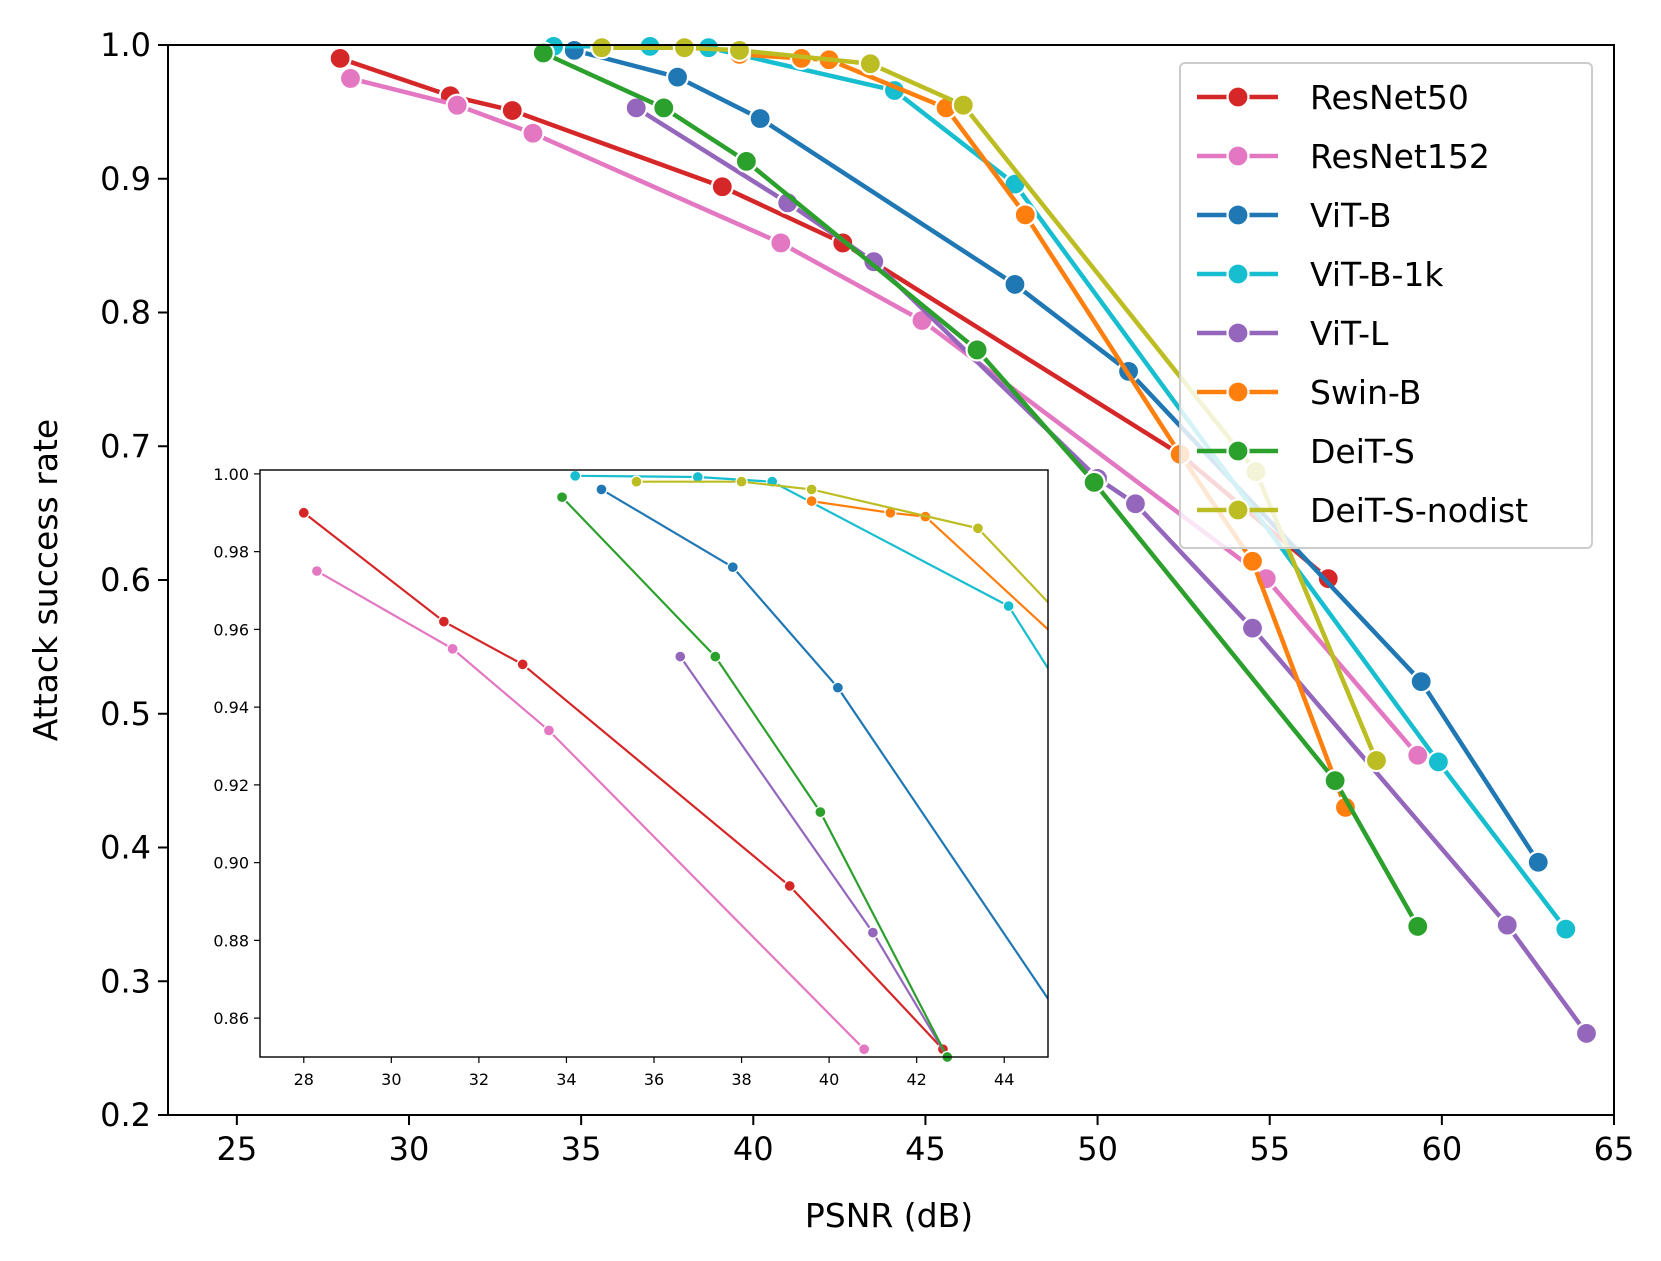  What do you see at coordinates (1400, 156) in the screenshot?
I see `legend-label: ResNet152` at bounding box center [1400, 156].